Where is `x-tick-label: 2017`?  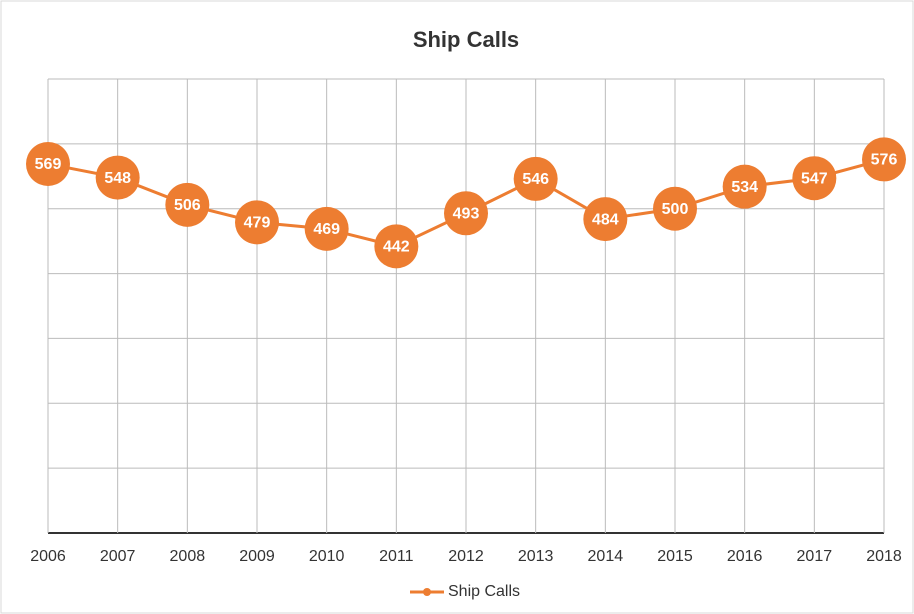 x-tick-label: 2017 is located at coordinates (815, 556).